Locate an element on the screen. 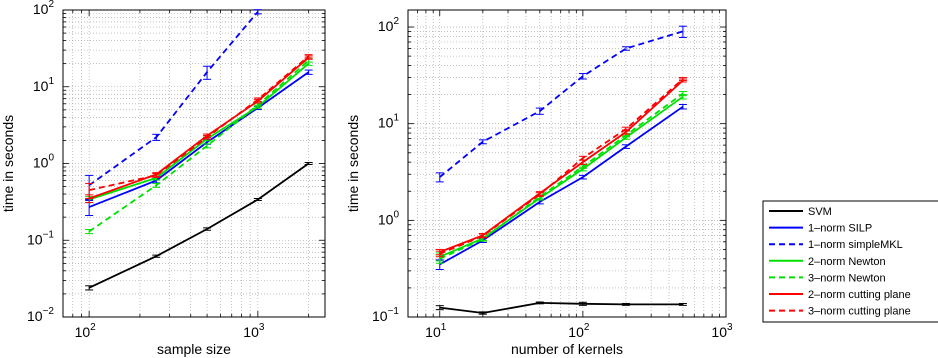  x-axis-label: sample size is located at coordinates (194, 349).